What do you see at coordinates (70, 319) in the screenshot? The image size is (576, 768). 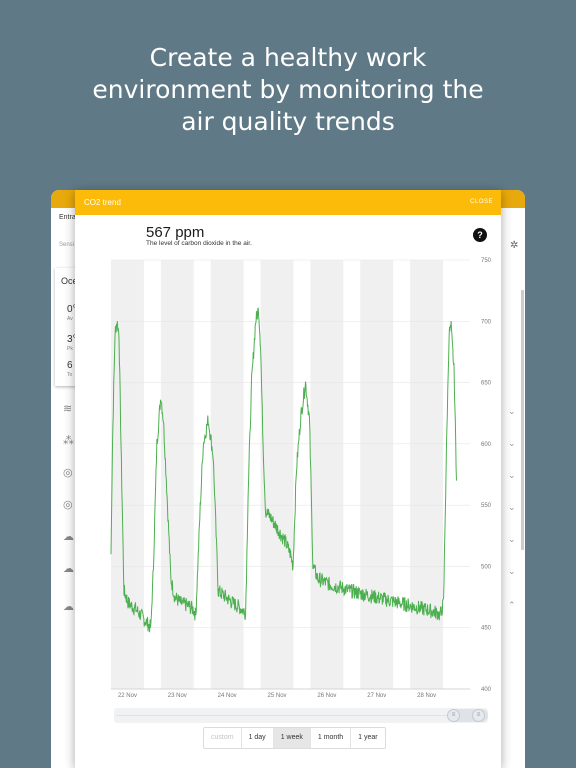 I see `card-sub: Av` at bounding box center [70, 319].